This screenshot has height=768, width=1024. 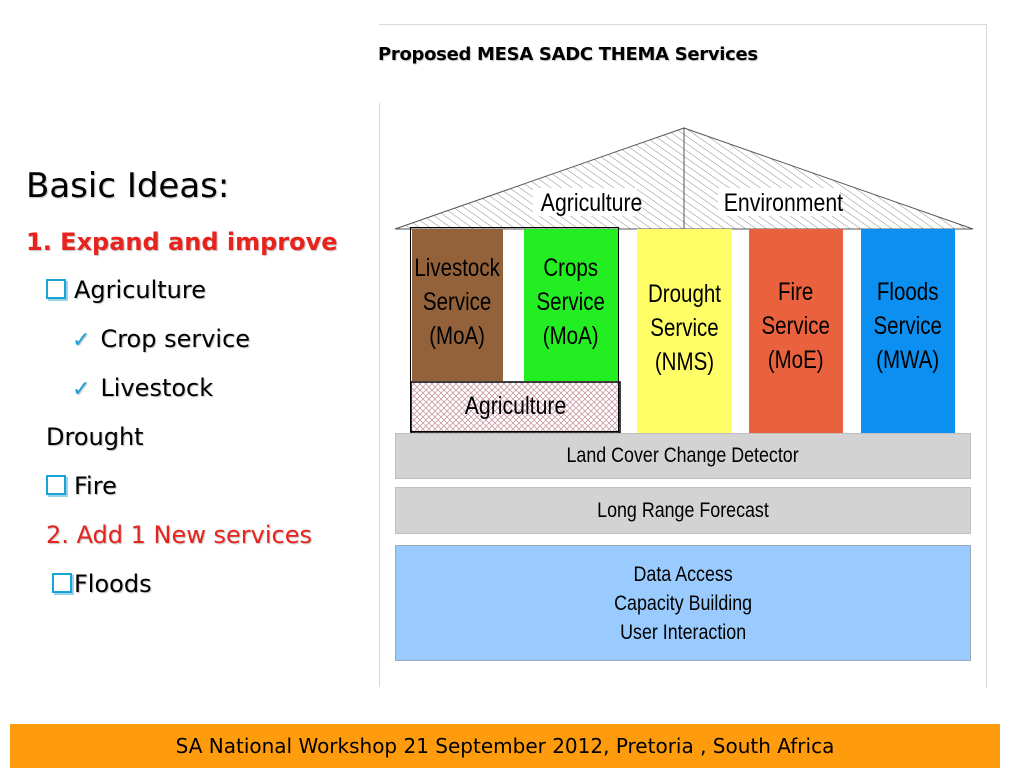 What do you see at coordinates (157, 388) in the screenshot?
I see `bullet-livestock-label: Livestock` at bounding box center [157, 388].